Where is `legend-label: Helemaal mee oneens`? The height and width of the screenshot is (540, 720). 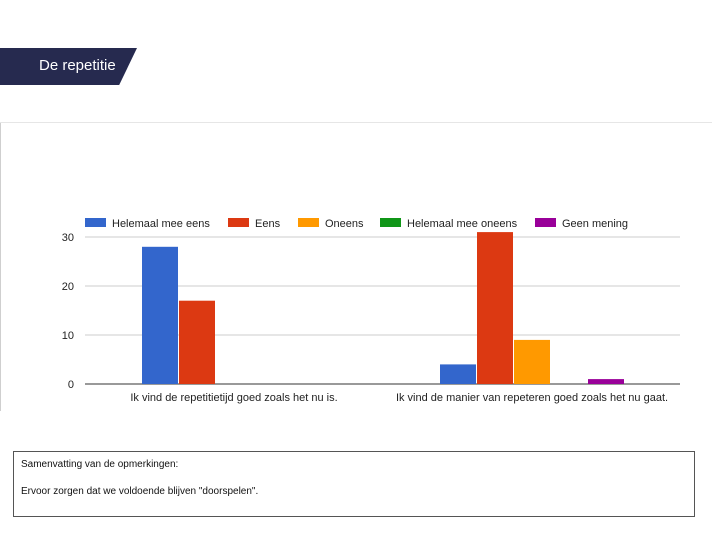 legend-label: Helemaal mee oneens is located at coordinates (462, 224).